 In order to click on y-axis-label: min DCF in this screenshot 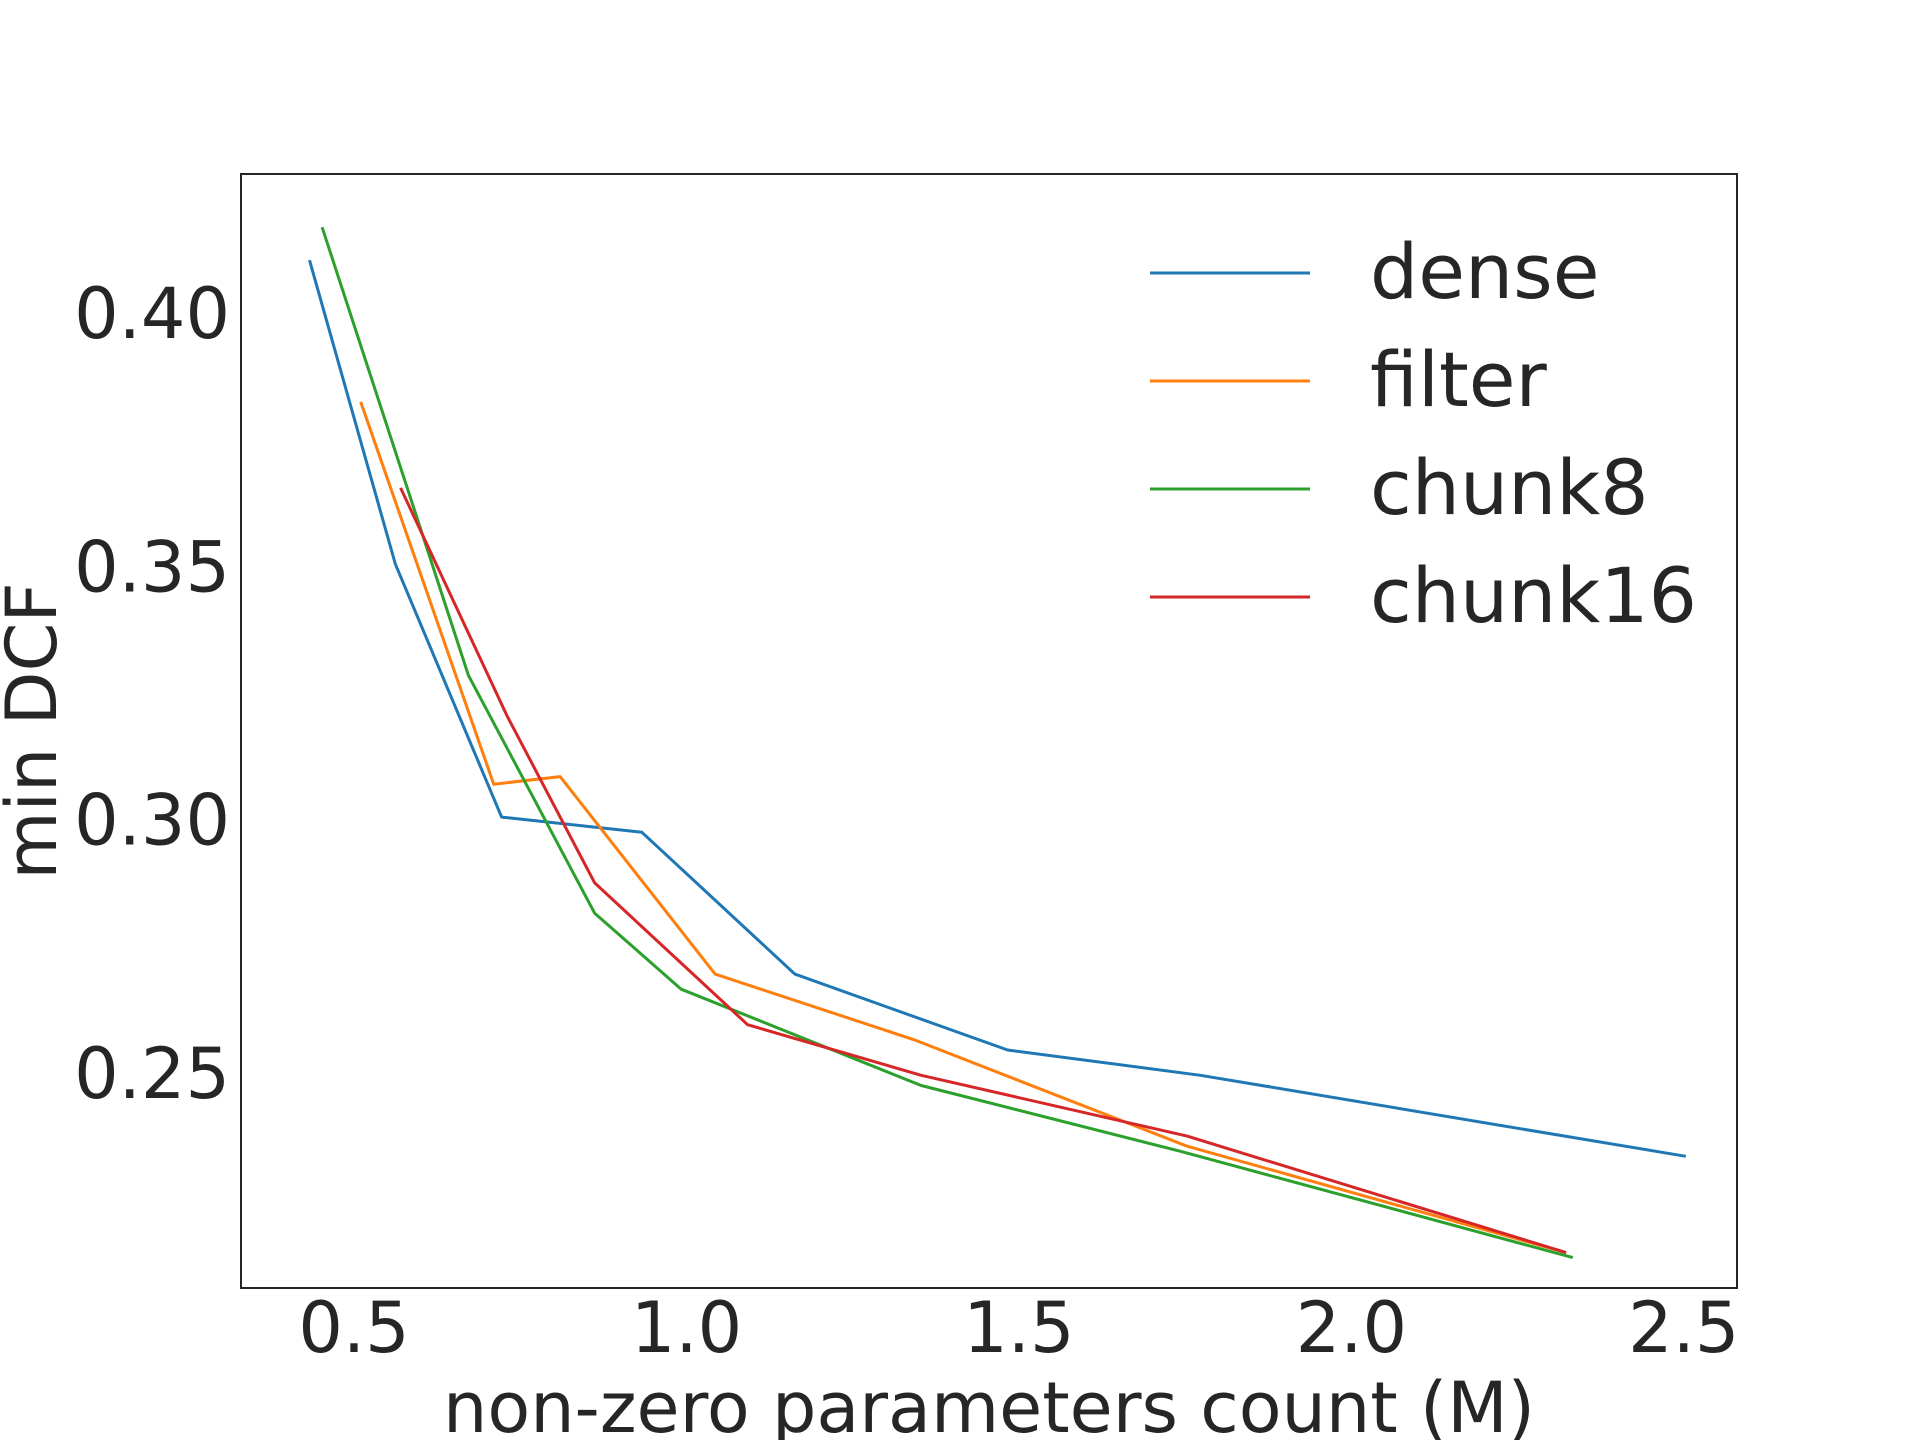, I will do `click(36, 730)`.